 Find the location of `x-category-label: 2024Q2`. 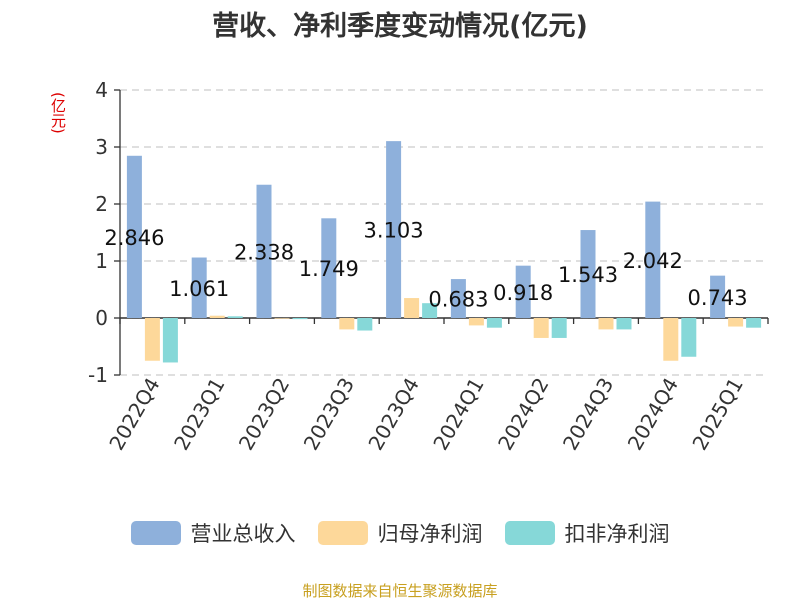

x-category-label: 2024Q2 is located at coordinates (523, 414).